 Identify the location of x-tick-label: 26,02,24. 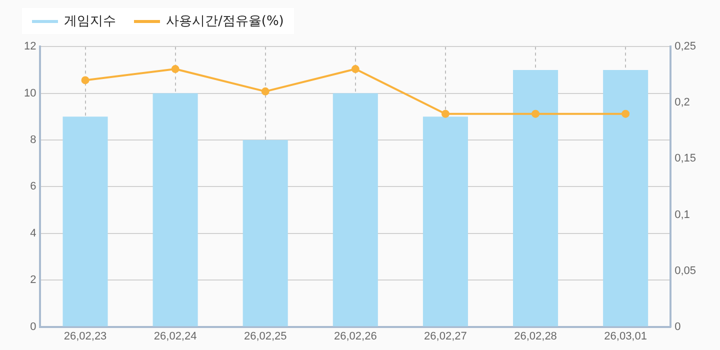
(175, 336).